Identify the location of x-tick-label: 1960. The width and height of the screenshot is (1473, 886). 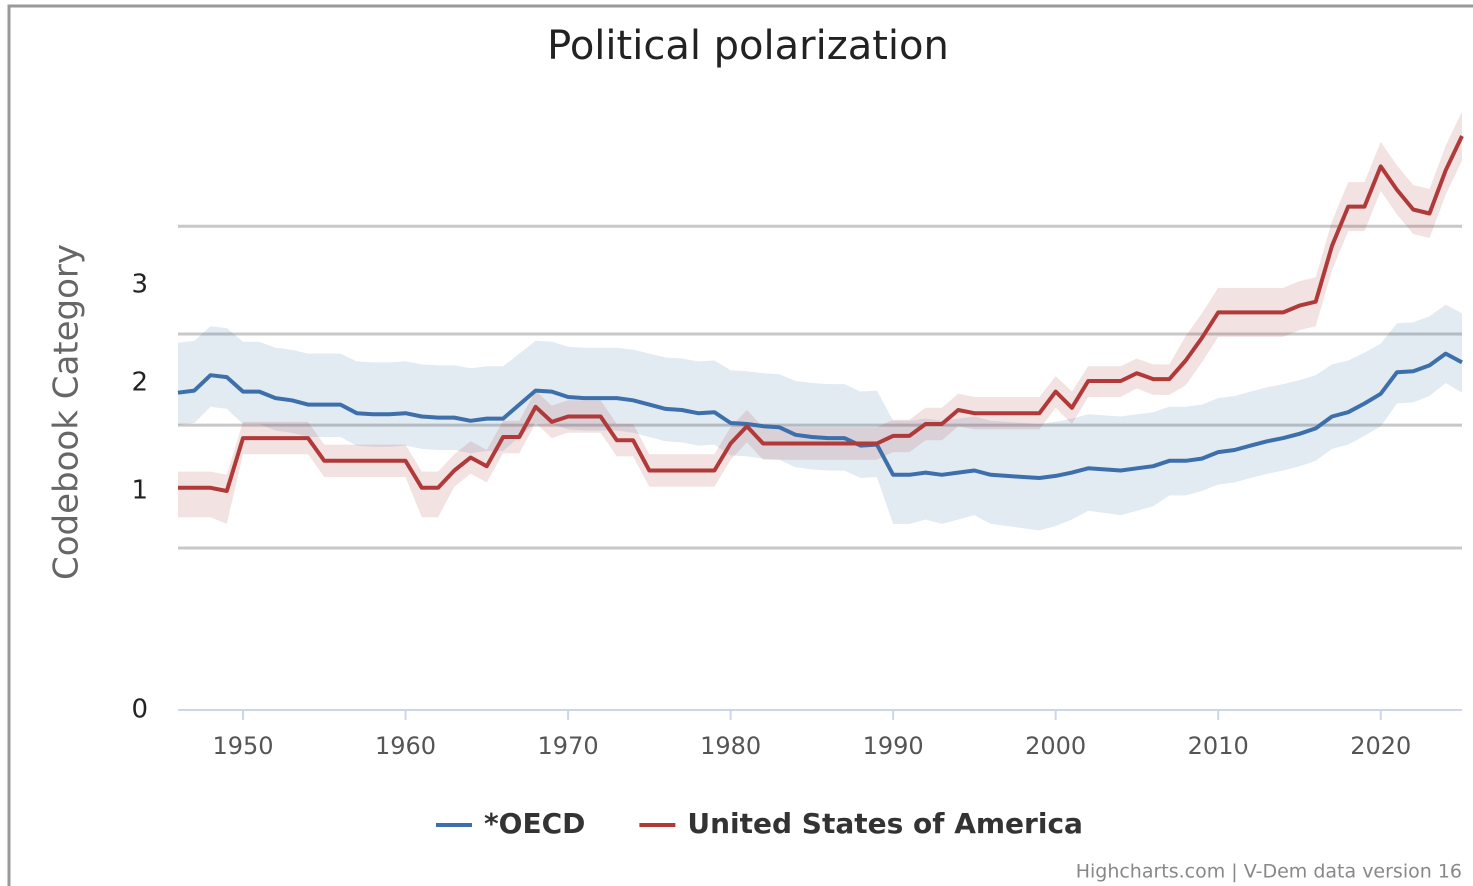
(405, 746).